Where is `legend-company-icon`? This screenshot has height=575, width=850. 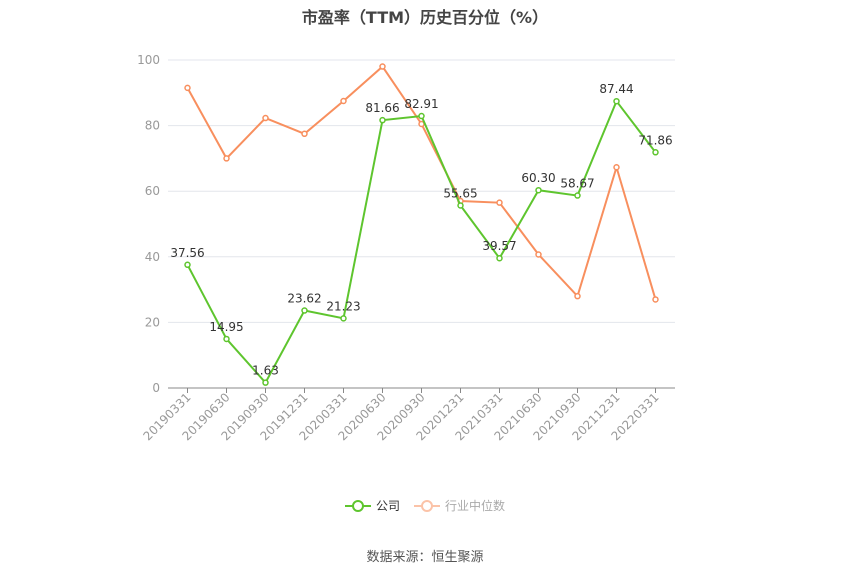 legend-company-icon is located at coordinates (357, 505).